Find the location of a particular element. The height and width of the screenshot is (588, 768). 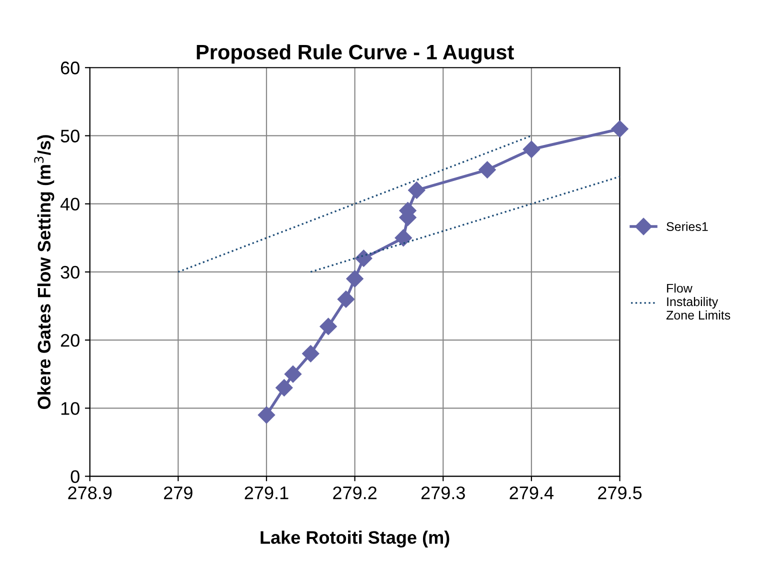

y-axis-title: Okere Gates Flow Setting (m$^{3}$/s) is located at coordinates (44, 272).